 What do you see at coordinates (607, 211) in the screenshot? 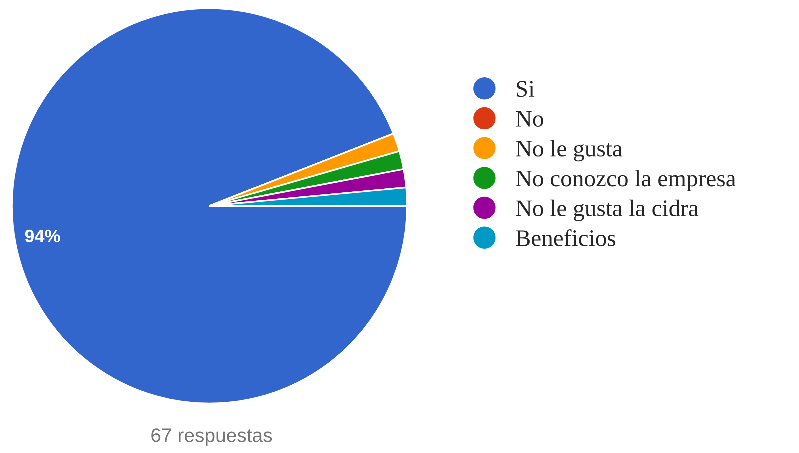
I see `legend-label: No le gusta la cidra` at bounding box center [607, 211].